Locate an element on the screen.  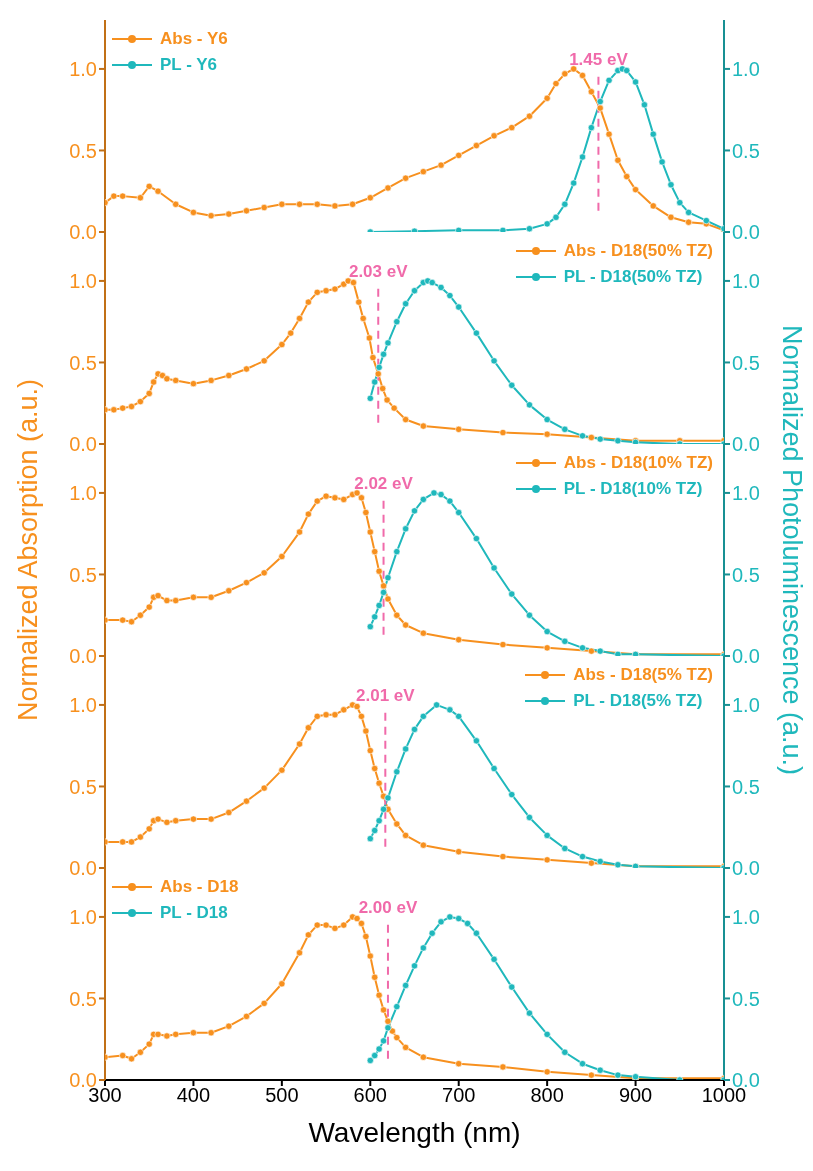
legend-label: PL - Y6 is located at coordinates (189, 65).